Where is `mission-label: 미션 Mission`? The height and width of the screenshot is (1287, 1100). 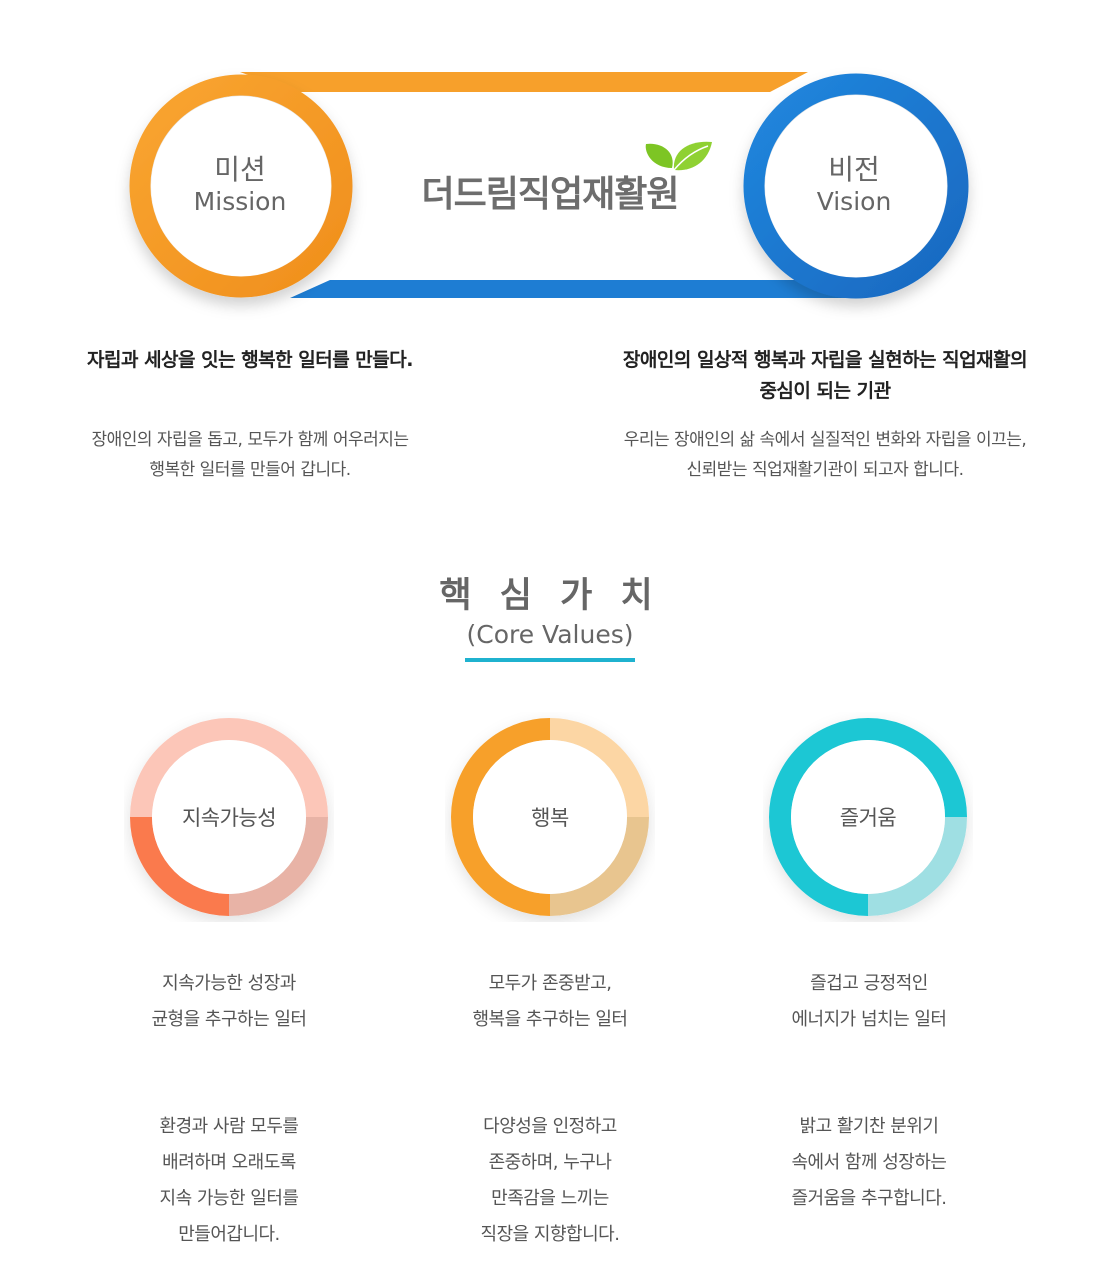
mission-label: 미션 Mission is located at coordinates (240, 186).